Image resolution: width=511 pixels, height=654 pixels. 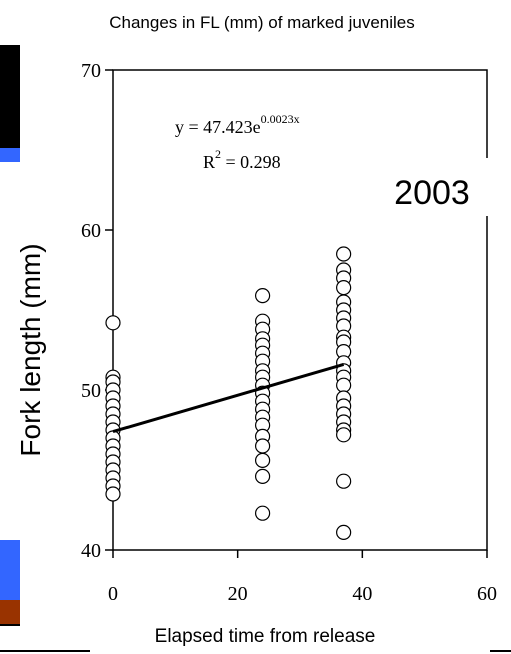 I want to click on equation-base: y = 47.423e, so click(x=218, y=127).